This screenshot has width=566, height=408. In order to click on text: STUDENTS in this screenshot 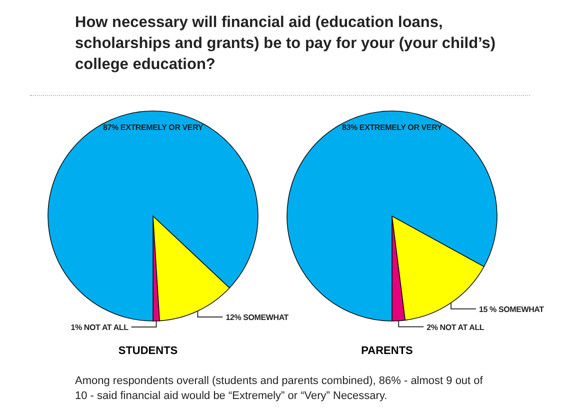, I will do `click(148, 351)`.